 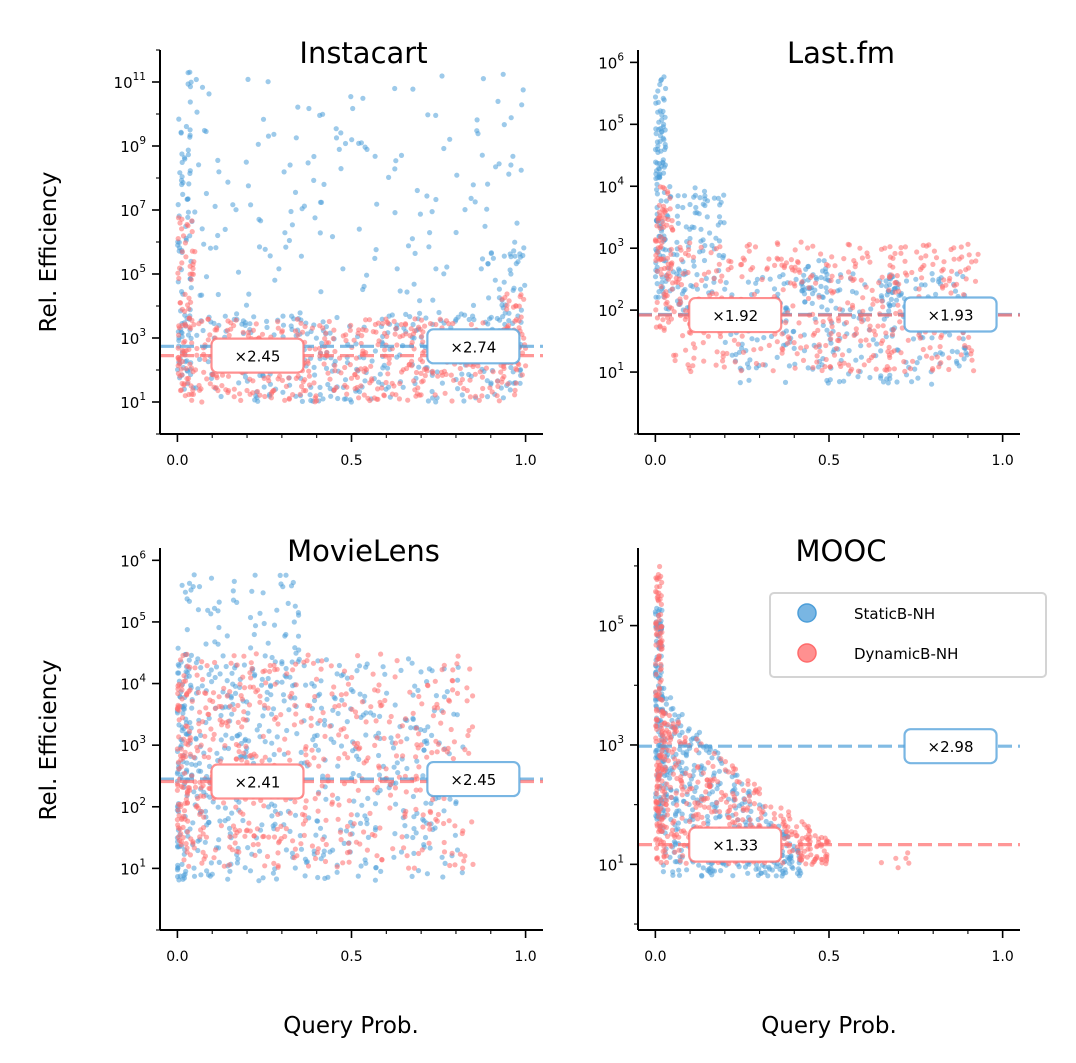 What do you see at coordinates (620, 119) in the screenshot?
I see `y-tick-exponent: 5` at bounding box center [620, 119].